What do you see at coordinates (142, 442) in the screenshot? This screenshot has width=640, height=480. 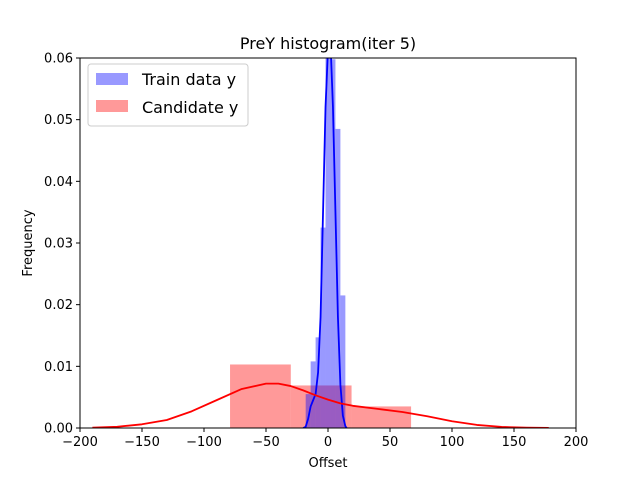 I see `x-tick-label: −150` at bounding box center [142, 442].